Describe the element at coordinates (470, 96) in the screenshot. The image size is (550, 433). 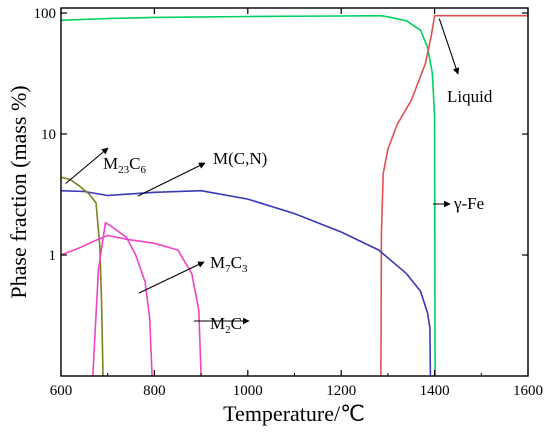
I see `annotation-label: Liquid` at that location.